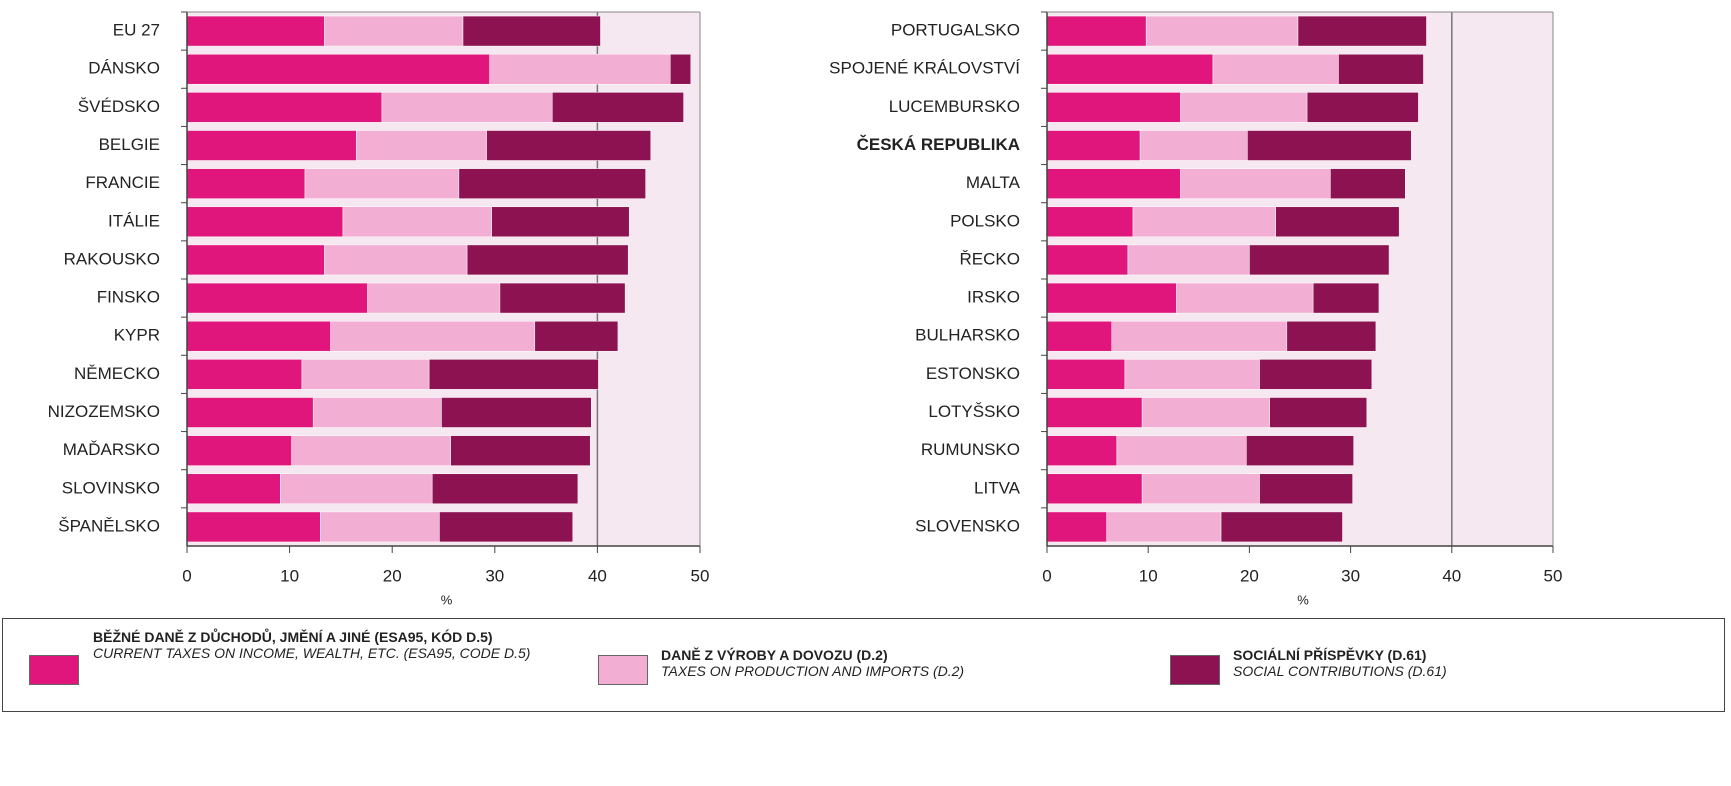 The width and height of the screenshot is (1731, 786). Describe the element at coordinates (813, 671) in the screenshot. I see `legend-label-en: TAXES ON PRODUCTION AND IMPORTS (D.2)` at that location.